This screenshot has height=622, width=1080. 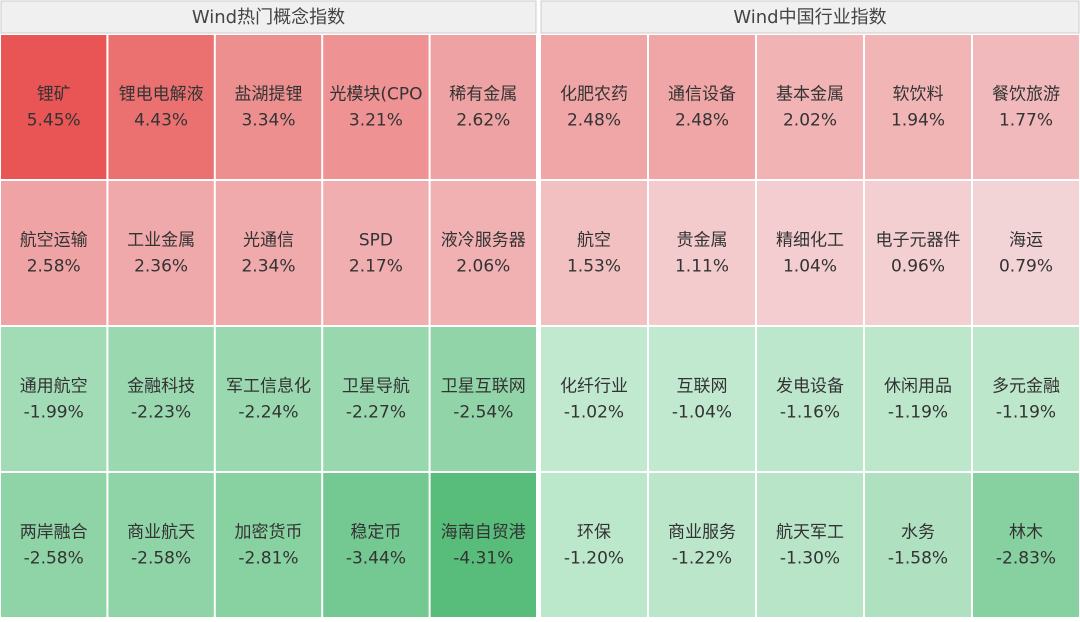 What do you see at coordinates (594, 241) in the screenshot?
I see `cell-name: 航空` at bounding box center [594, 241].